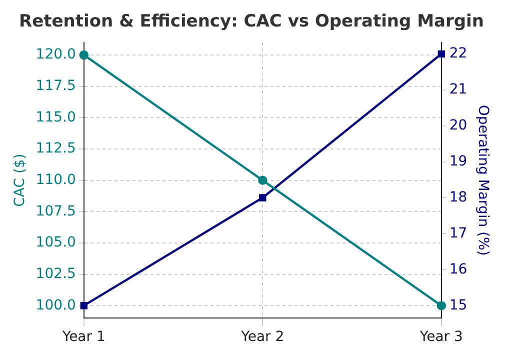  Describe the element at coordinates (458, 90) in the screenshot. I see `y2-tick-label: 21` at that location.